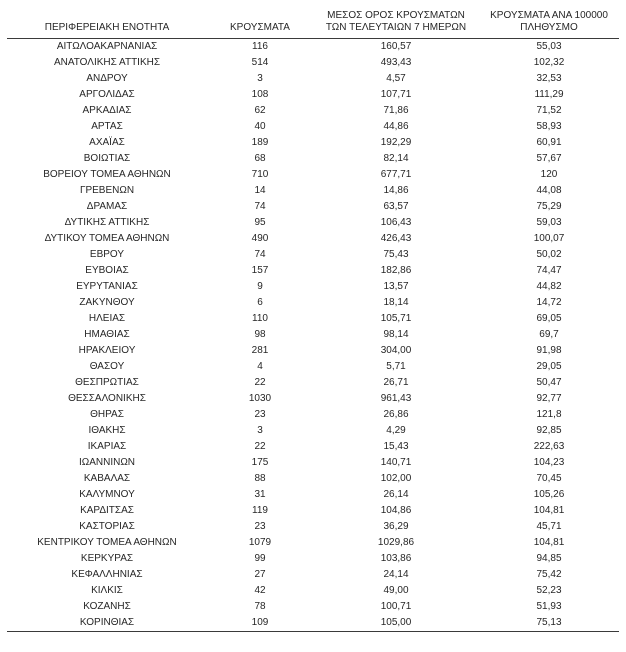 The height and width of the screenshot is (652, 626). What do you see at coordinates (396, 334) in the screenshot?
I see `avg7days-cell: 98,14` at bounding box center [396, 334].